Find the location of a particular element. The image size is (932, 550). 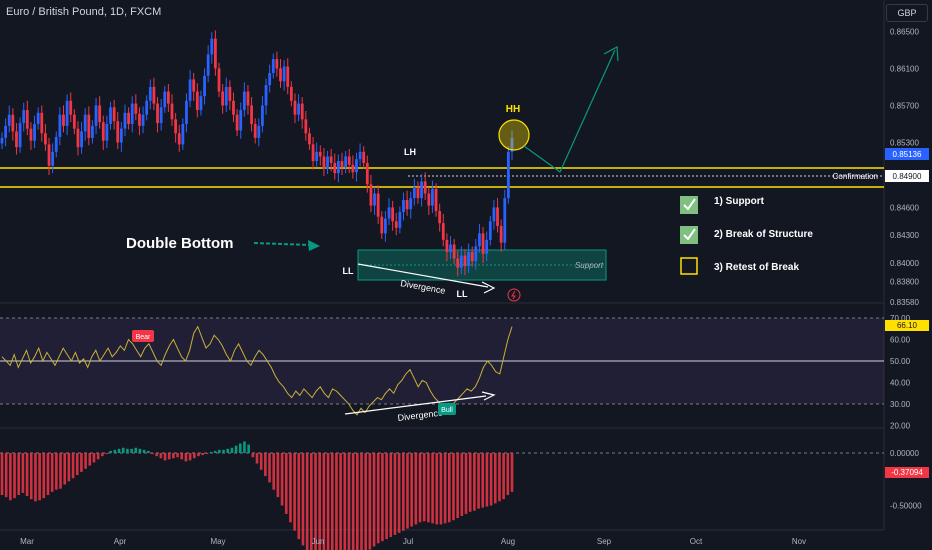

time-tick-label: Apr is located at coordinates (120, 541).